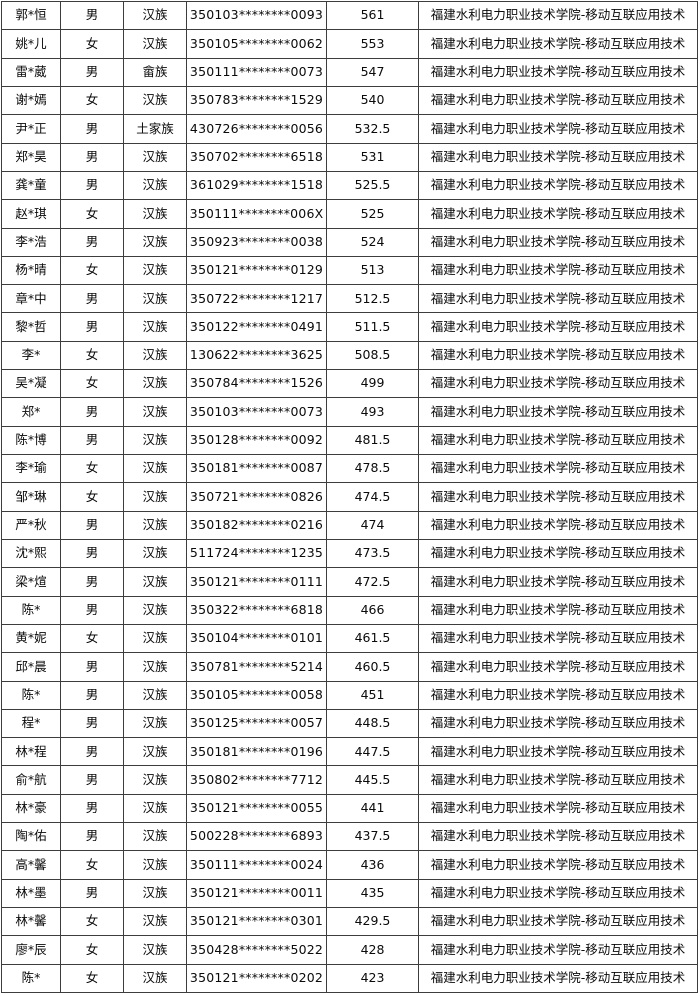  What do you see at coordinates (31, 582) in the screenshot?
I see `student-name-cell: 梁*煊` at bounding box center [31, 582].